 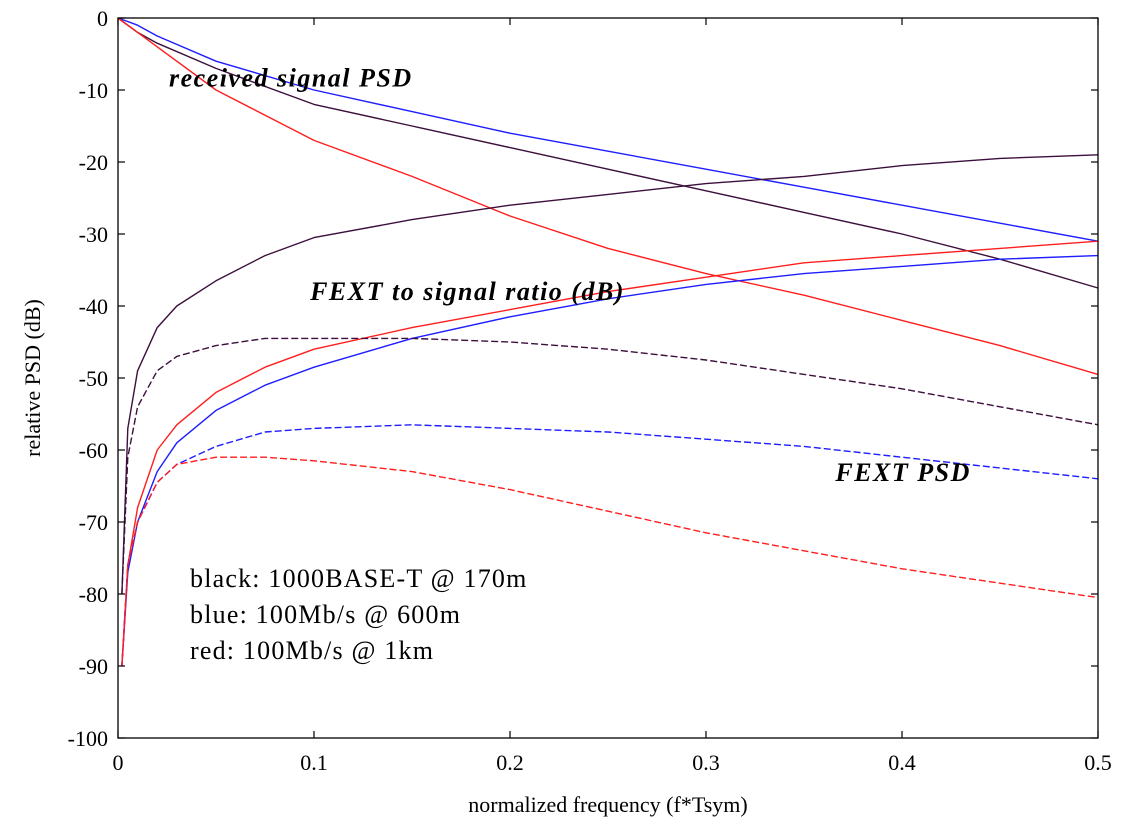 What do you see at coordinates (93, 306) in the screenshot?
I see `y-tick-label: -40` at bounding box center [93, 306].